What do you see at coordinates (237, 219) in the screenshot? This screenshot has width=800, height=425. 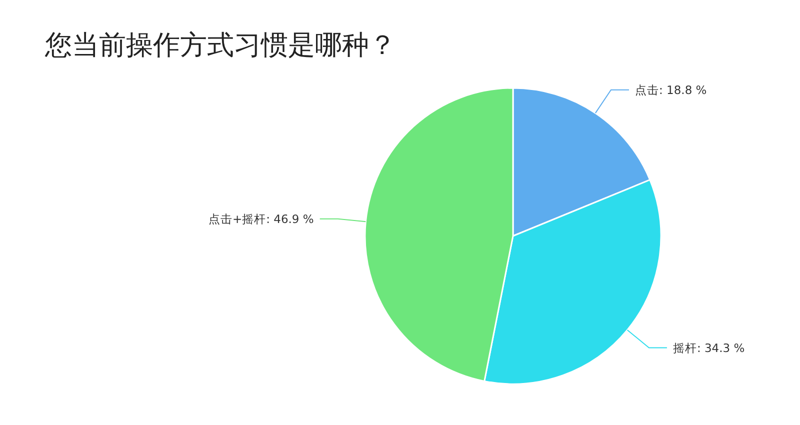 I see `slice-label: 点击+摇杆` at bounding box center [237, 219].